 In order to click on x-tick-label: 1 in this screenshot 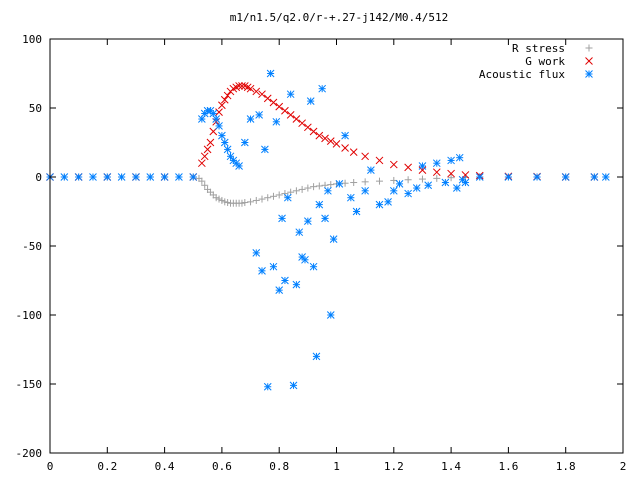, I will do `click(336, 466)`.